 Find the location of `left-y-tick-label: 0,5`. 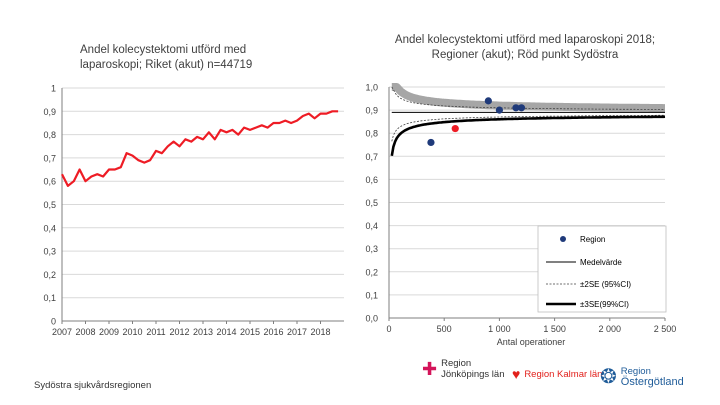

left-y-tick-label: 0,5 is located at coordinates (49, 205).